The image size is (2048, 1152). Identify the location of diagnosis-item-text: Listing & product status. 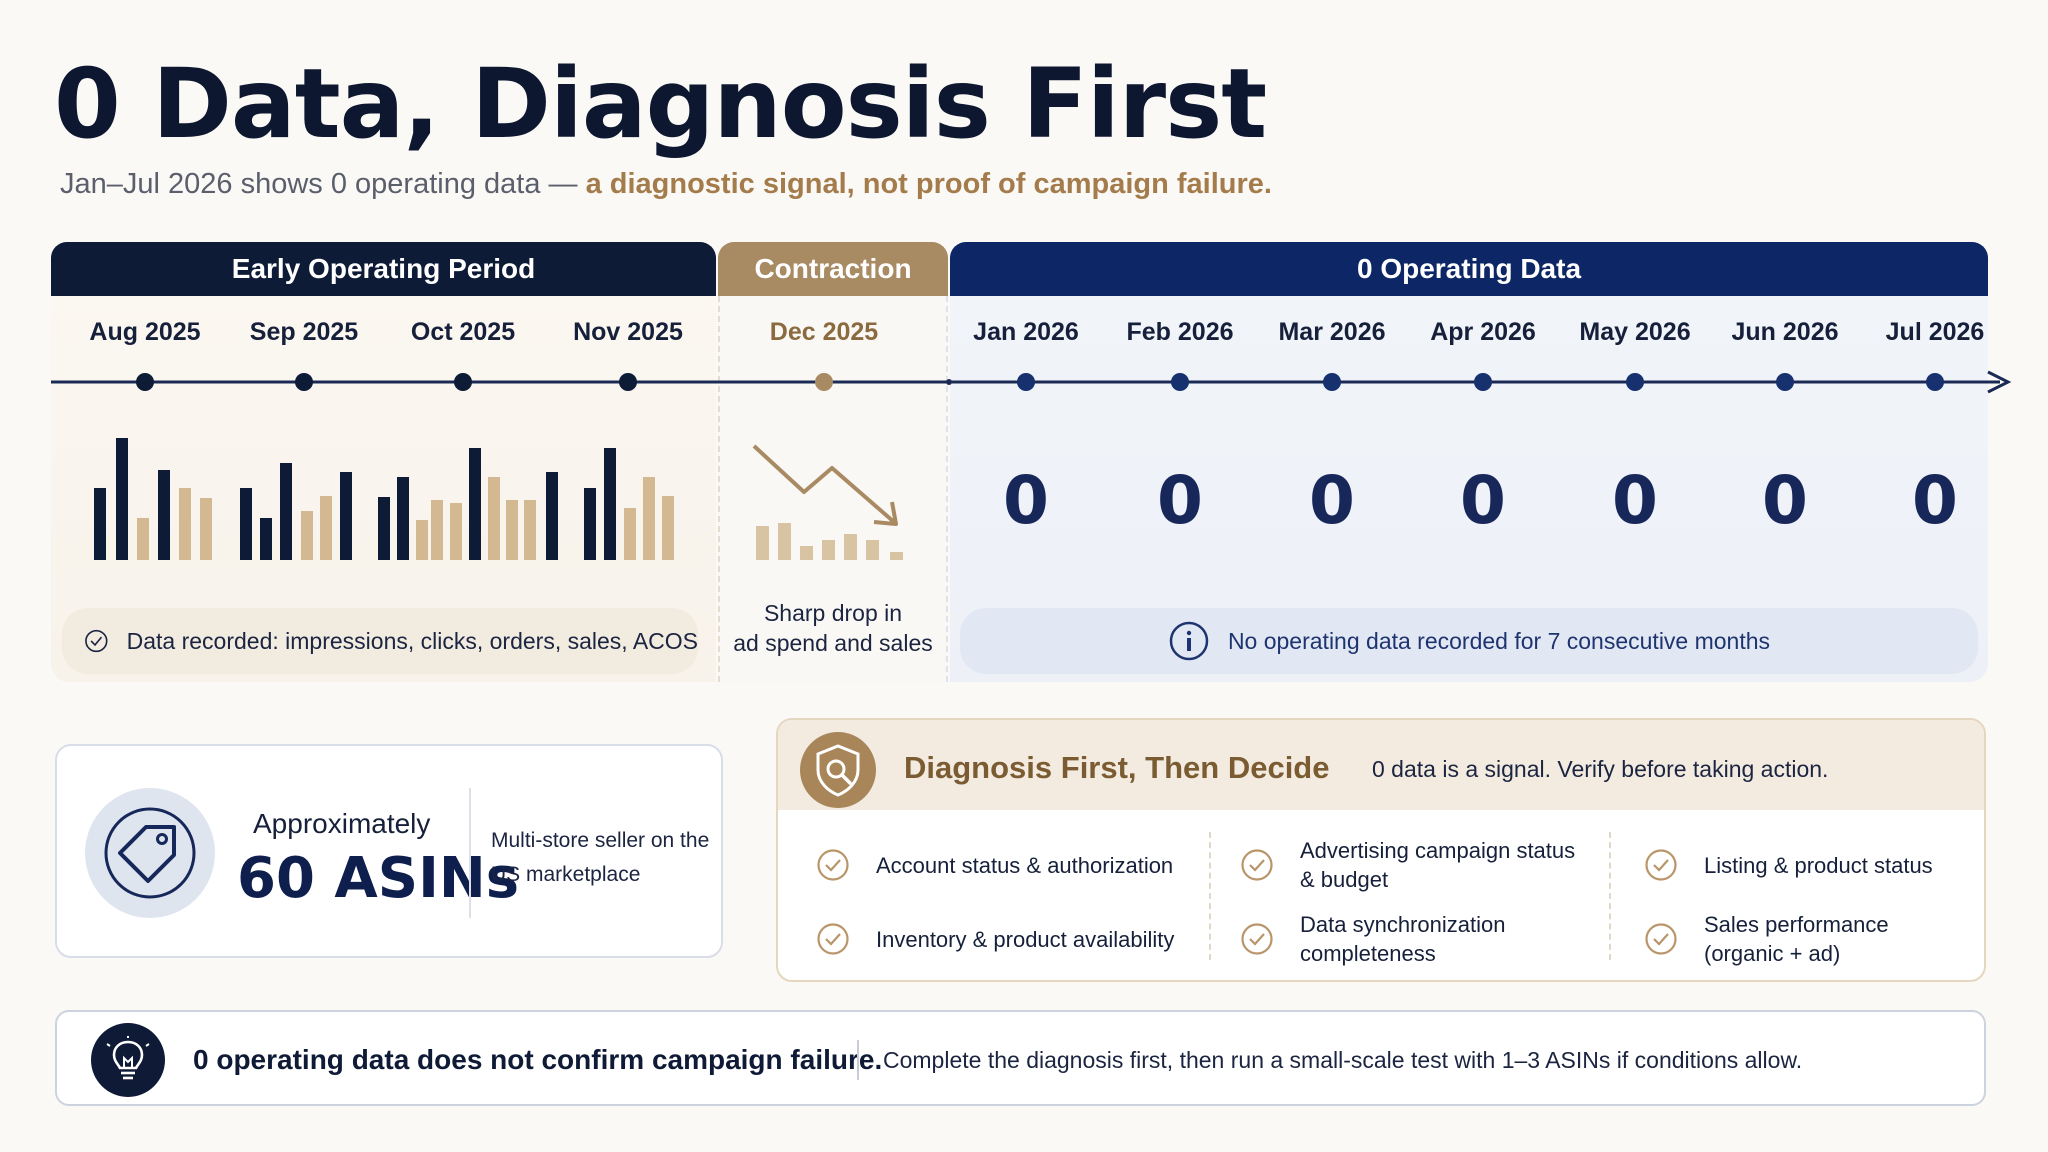
(1818, 865).